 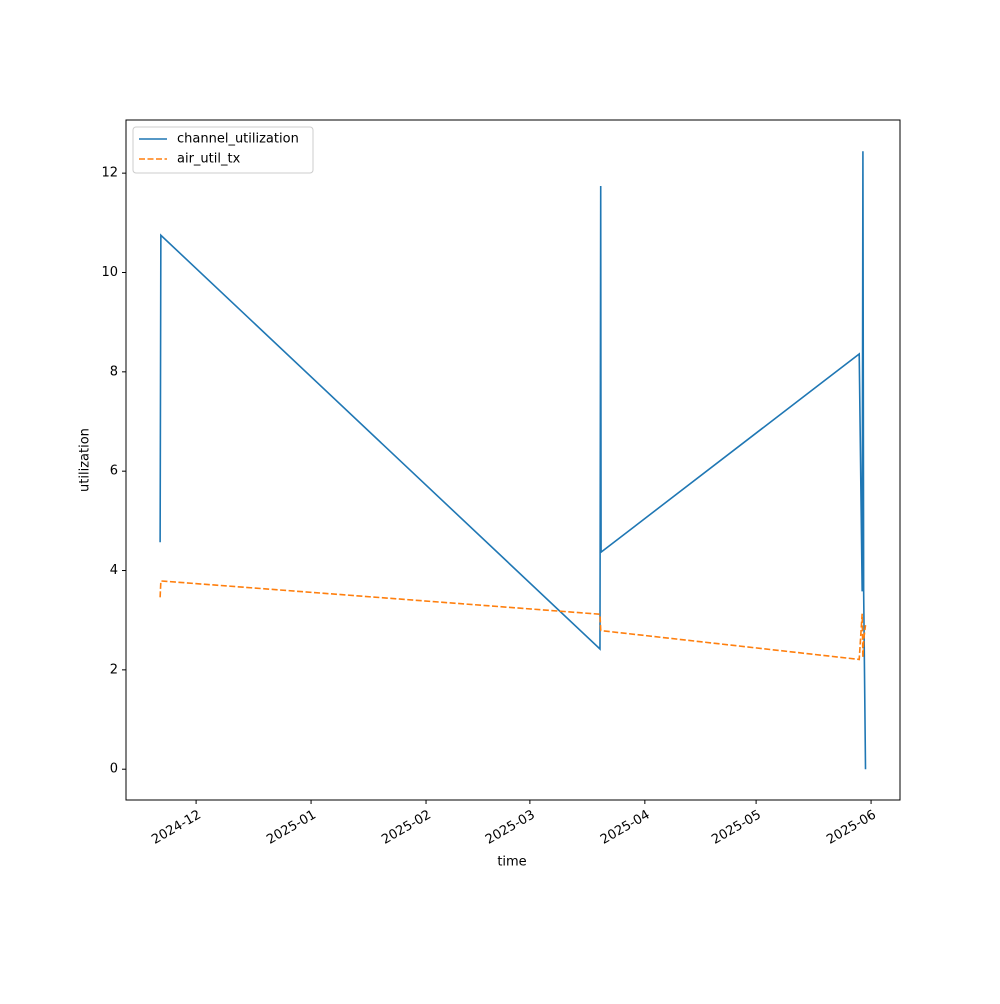 I want to click on data-line, so click(x=513, y=620).